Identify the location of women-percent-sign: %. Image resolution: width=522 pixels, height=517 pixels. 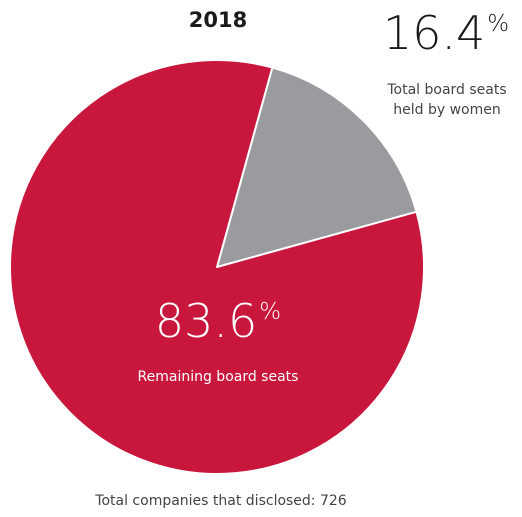
(498, 23).